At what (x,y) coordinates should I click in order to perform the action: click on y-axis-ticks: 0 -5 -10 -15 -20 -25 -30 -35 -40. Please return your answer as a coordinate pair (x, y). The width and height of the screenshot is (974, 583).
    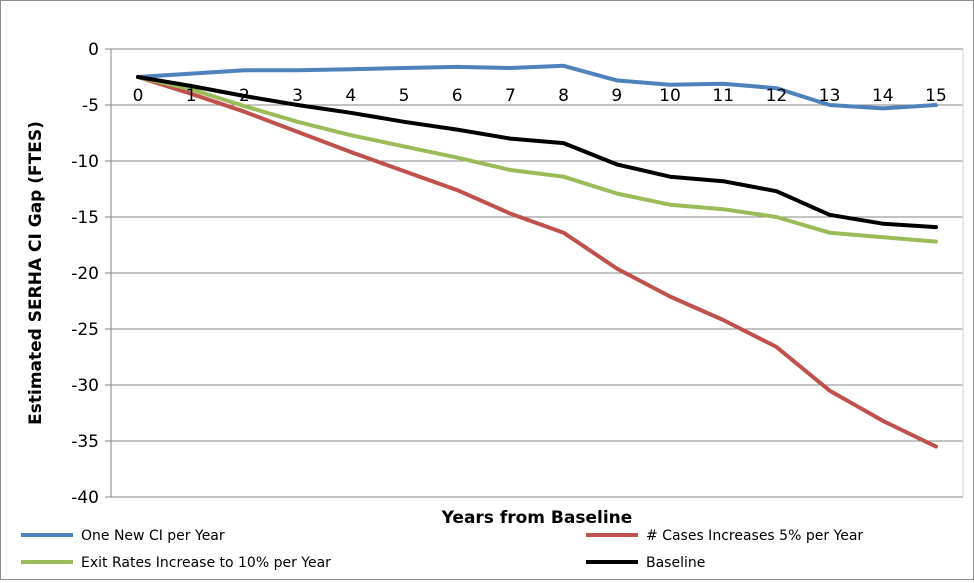
    Looking at the image, I should click on (85, 274).